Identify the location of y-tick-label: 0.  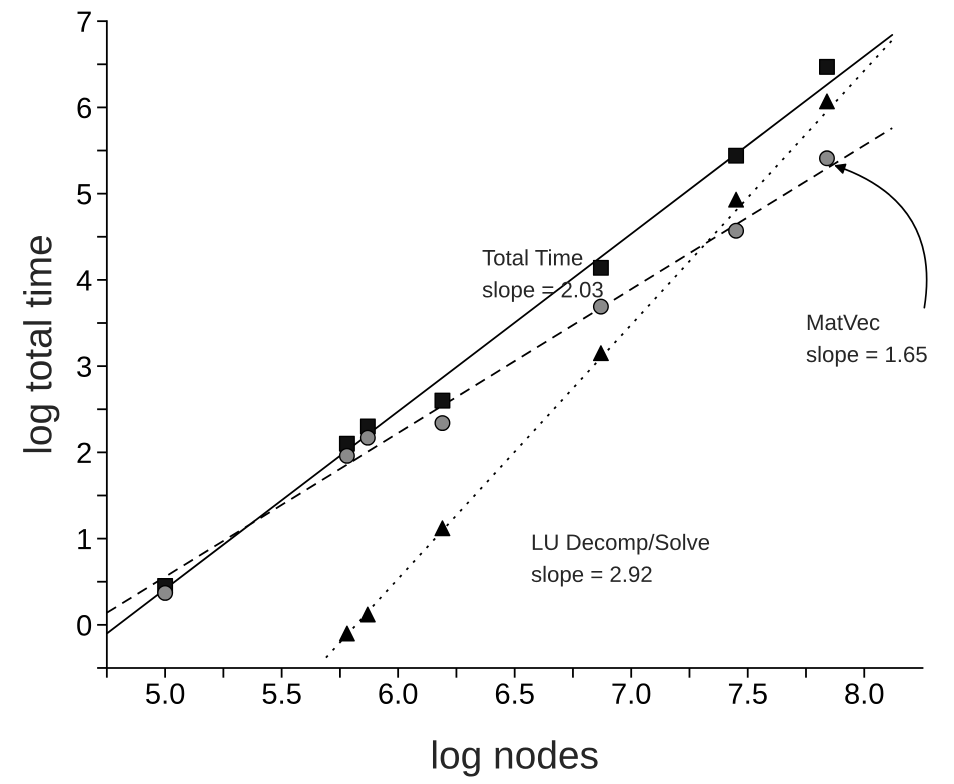
(84, 625).